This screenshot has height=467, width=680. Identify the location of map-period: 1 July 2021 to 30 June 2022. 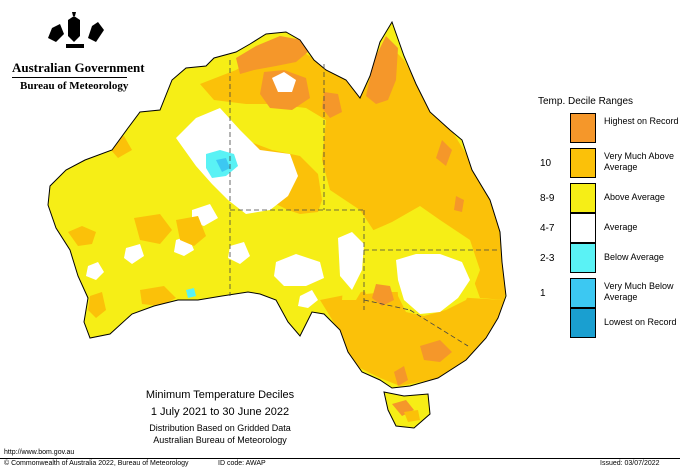
(220, 412).